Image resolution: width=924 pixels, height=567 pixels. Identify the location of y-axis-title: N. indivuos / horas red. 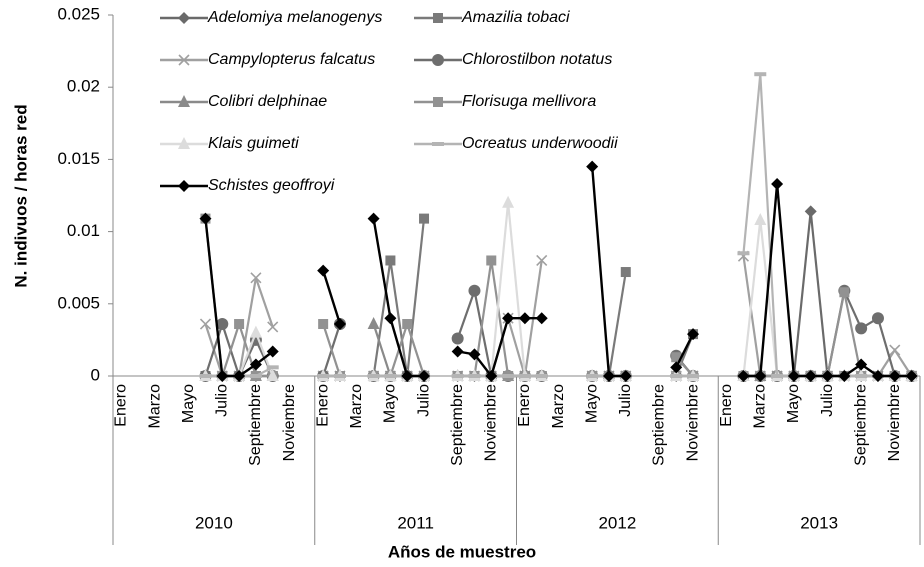
(20, 195).